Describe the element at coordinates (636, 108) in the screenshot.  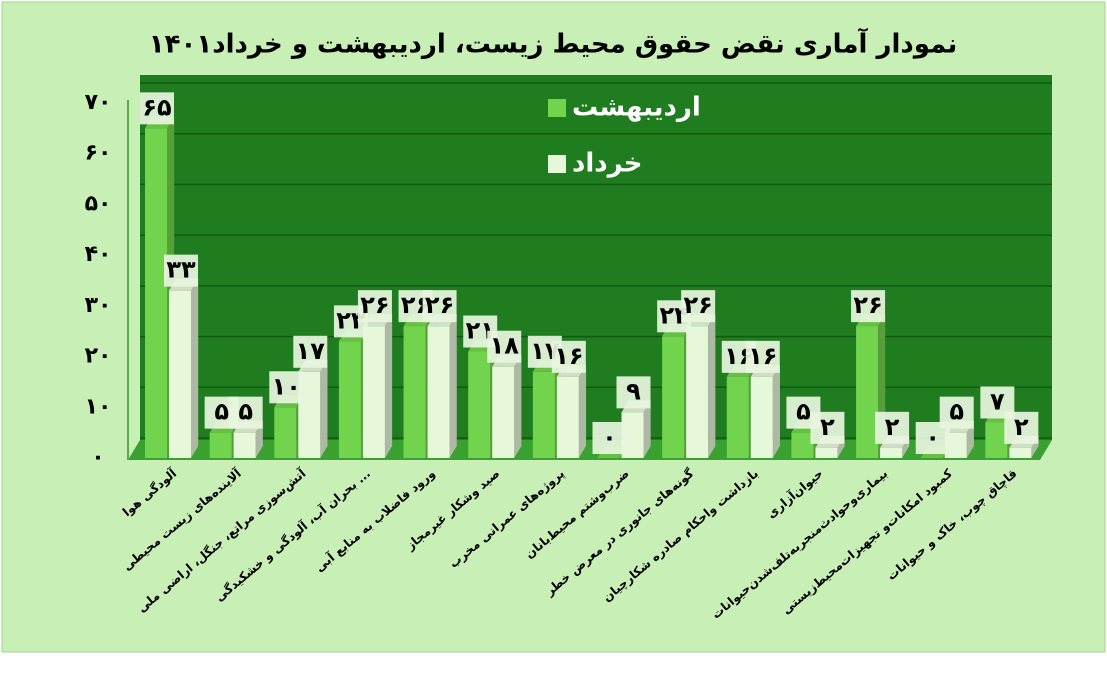
I see `legend-label: اردیبهشت` at that location.